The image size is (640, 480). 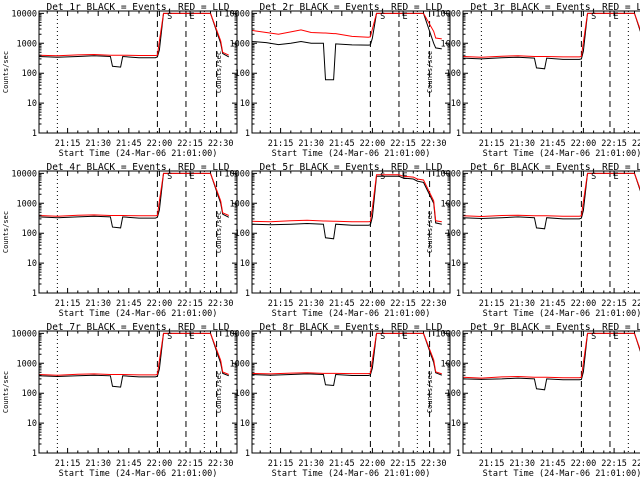 What do you see at coordinates (137, 7) in the screenshot?
I see `chart-title: Det 1r BLACK = Events, RED = LLD` at bounding box center [137, 7].